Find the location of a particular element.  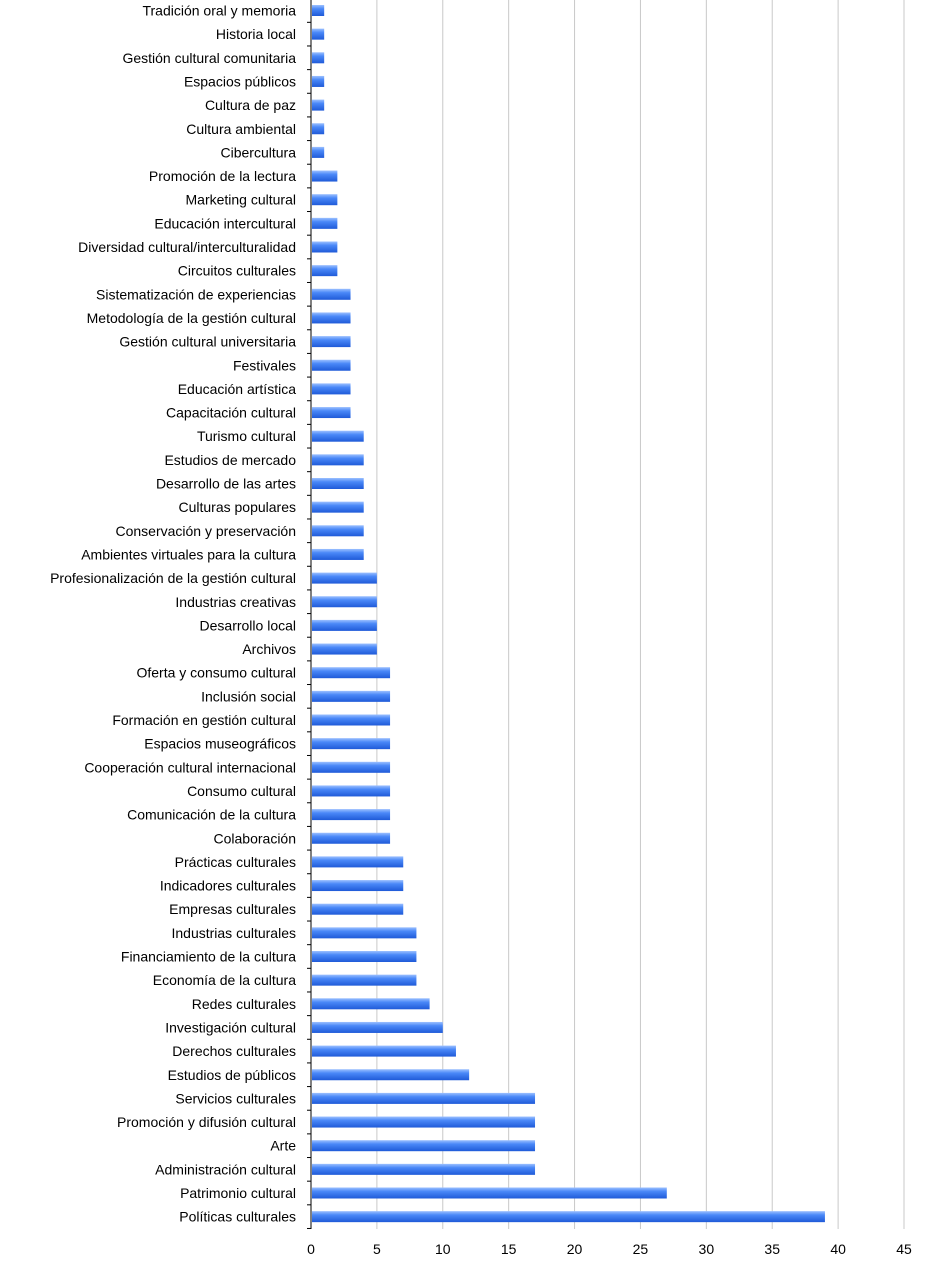

category-label: Diversidad cultural/interculturalidad is located at coordinates (187, 247).